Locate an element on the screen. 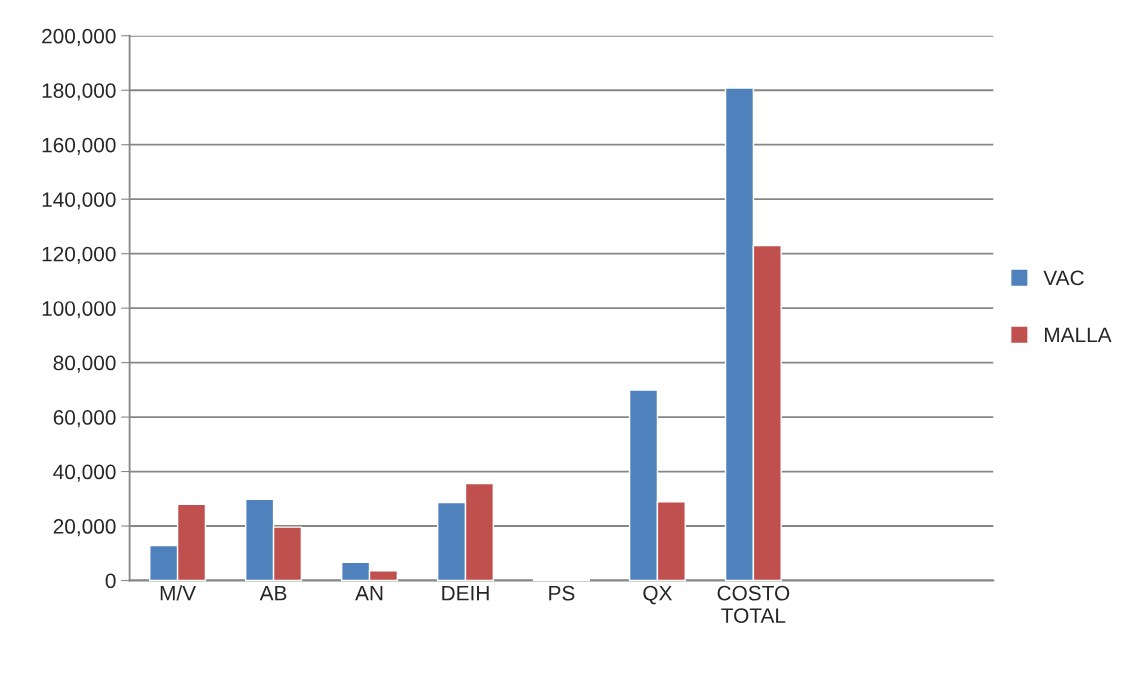  legend-label: VAC is located at coordinates (1063, 278).